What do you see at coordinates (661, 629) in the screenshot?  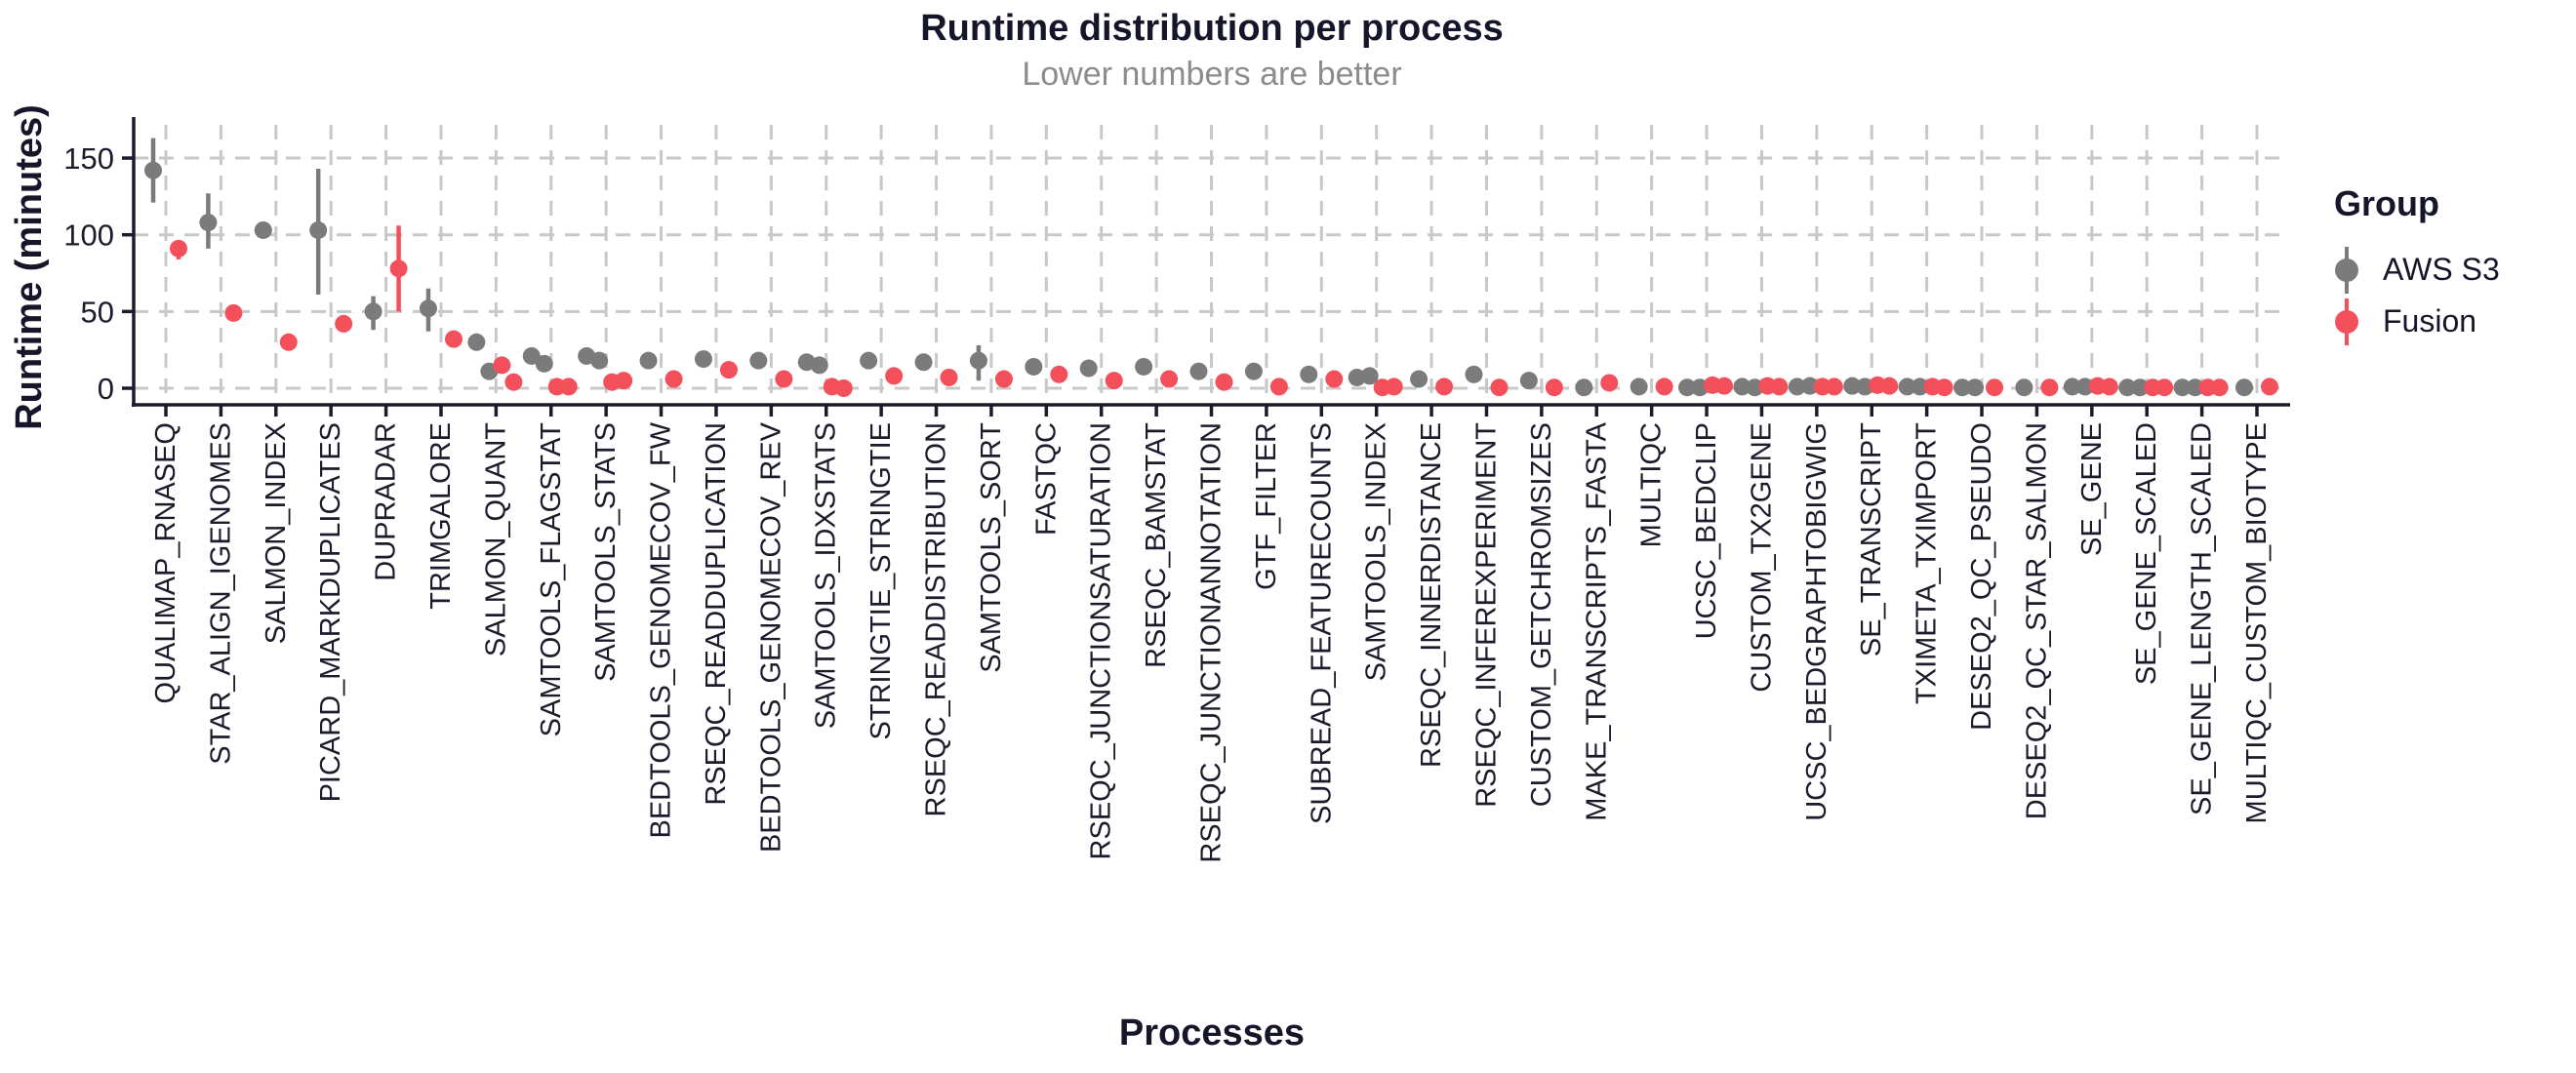 I see `x-tick-label: BEDTOOLS_GENOMECOV_FW` at bounding box center [661, 629].